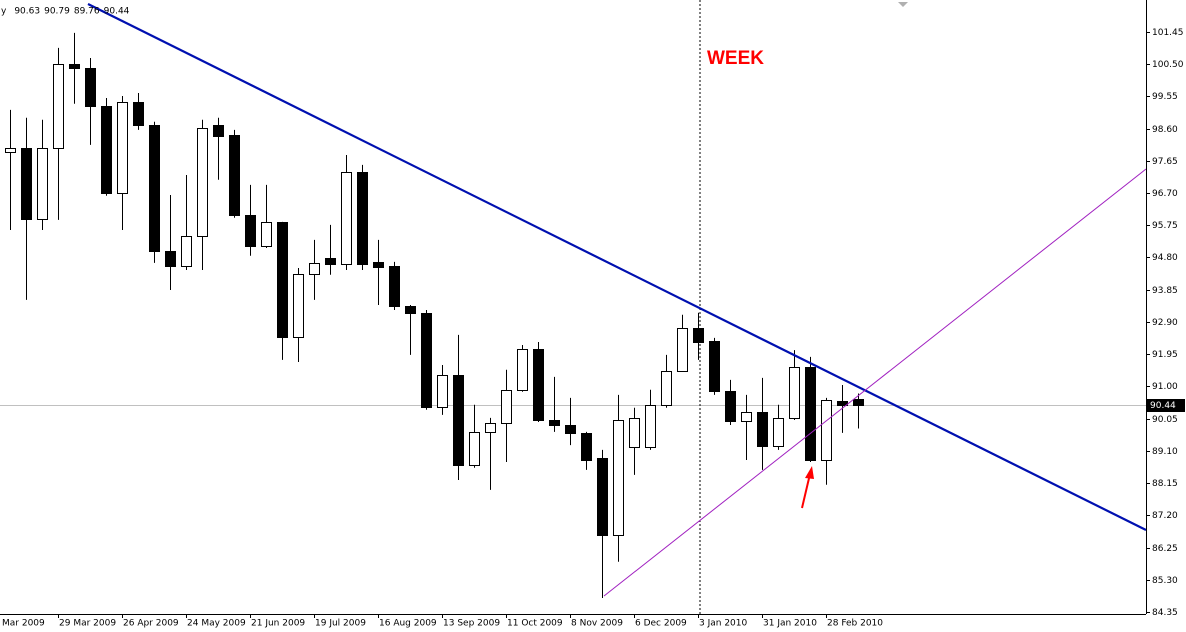 Image resolution: width=1186 pixels, height=632 pixels. Describe the element at coordinates (1165, 162) in the screenshot. I see `y-tick-label: 97.65` at that location.